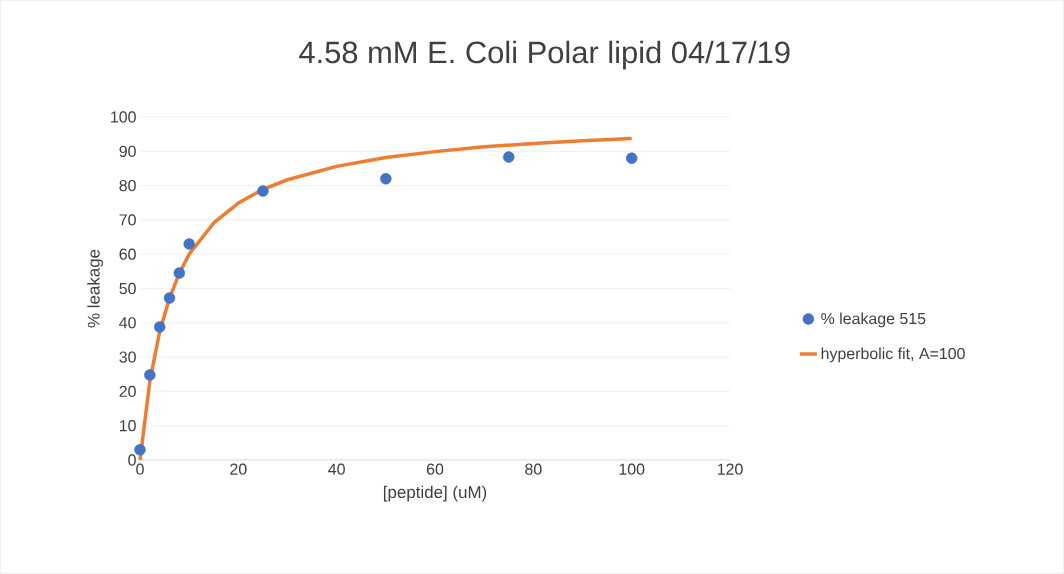  Describe the element at coordinates (730, 469) in the screenshot. I see `x-tick-label: 120` at that location.